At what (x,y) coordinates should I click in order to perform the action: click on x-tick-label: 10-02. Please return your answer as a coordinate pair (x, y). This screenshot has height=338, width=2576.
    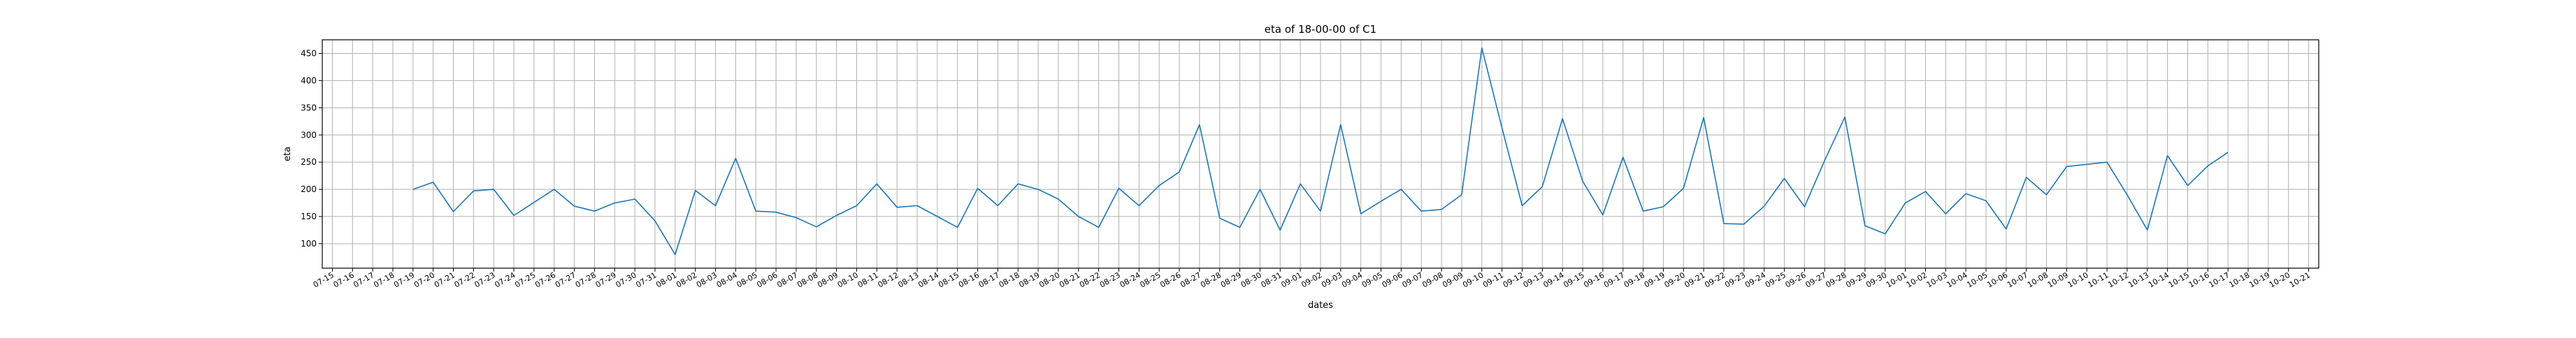
    Looking at the image, I should click on (1917, 279).